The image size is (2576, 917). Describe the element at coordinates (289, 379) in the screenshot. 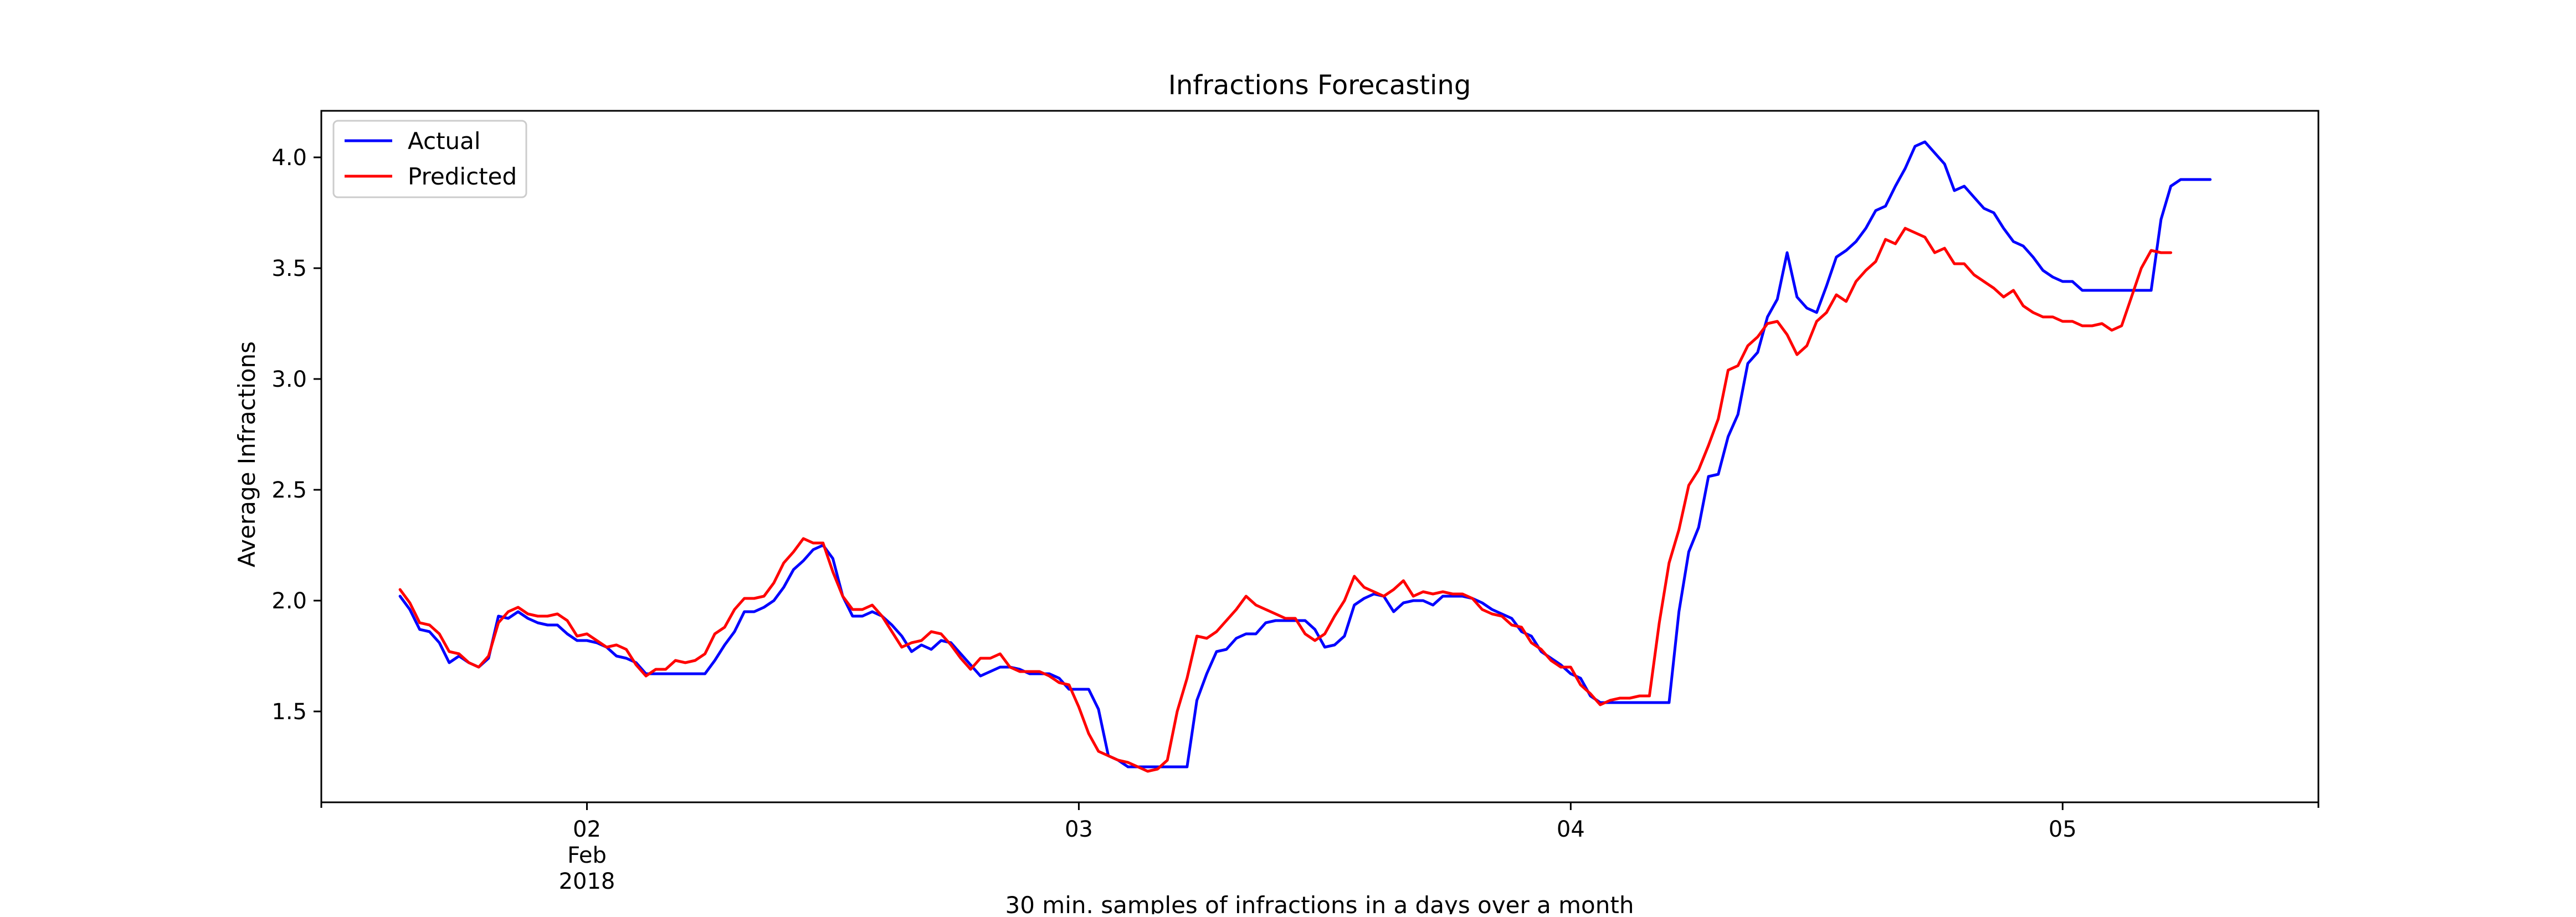

I see `y-tick-label: 3.0` at that location.